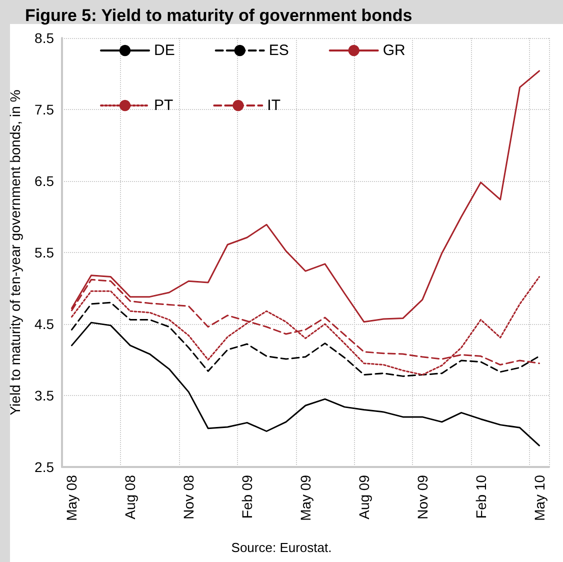  Describe the element at coordinates (164, 50) in the screenshot. I see `legend-label: DE` at that location.